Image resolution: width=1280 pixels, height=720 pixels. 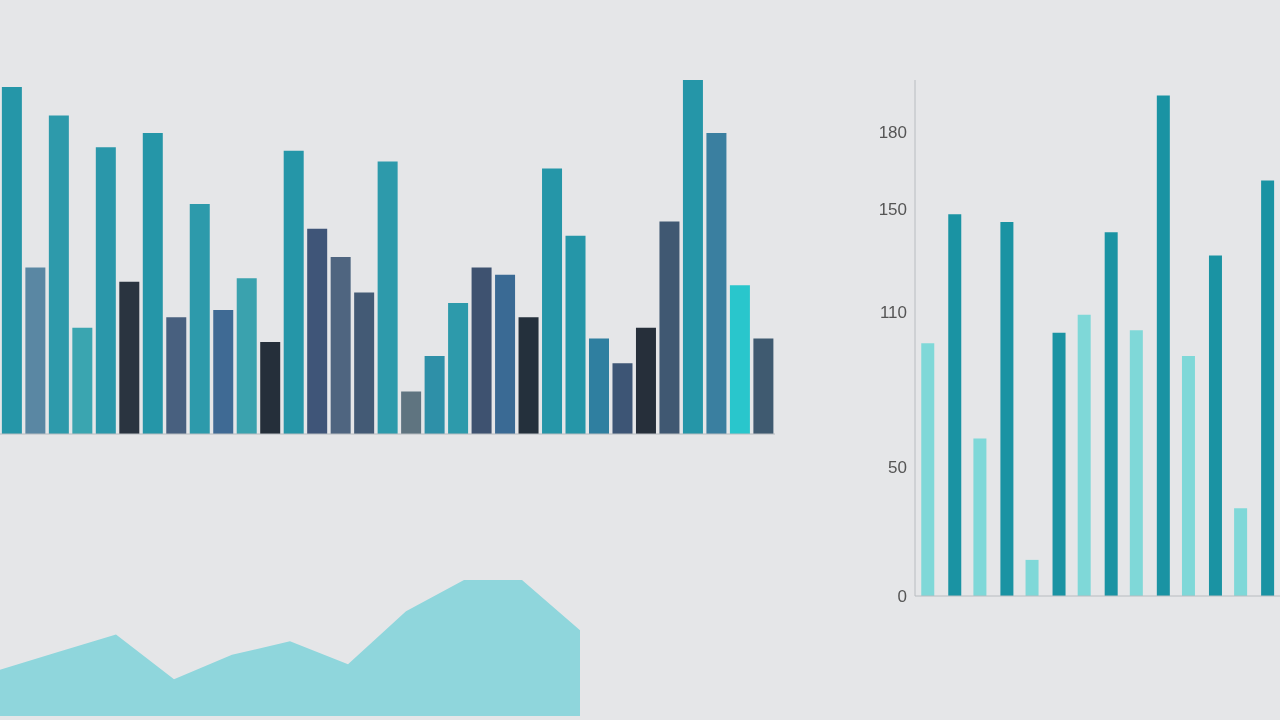 What do you see at coordinates (893, 313) in the screenshot?
I see `y-tick-label: 110` at bounding box center [893, 313].